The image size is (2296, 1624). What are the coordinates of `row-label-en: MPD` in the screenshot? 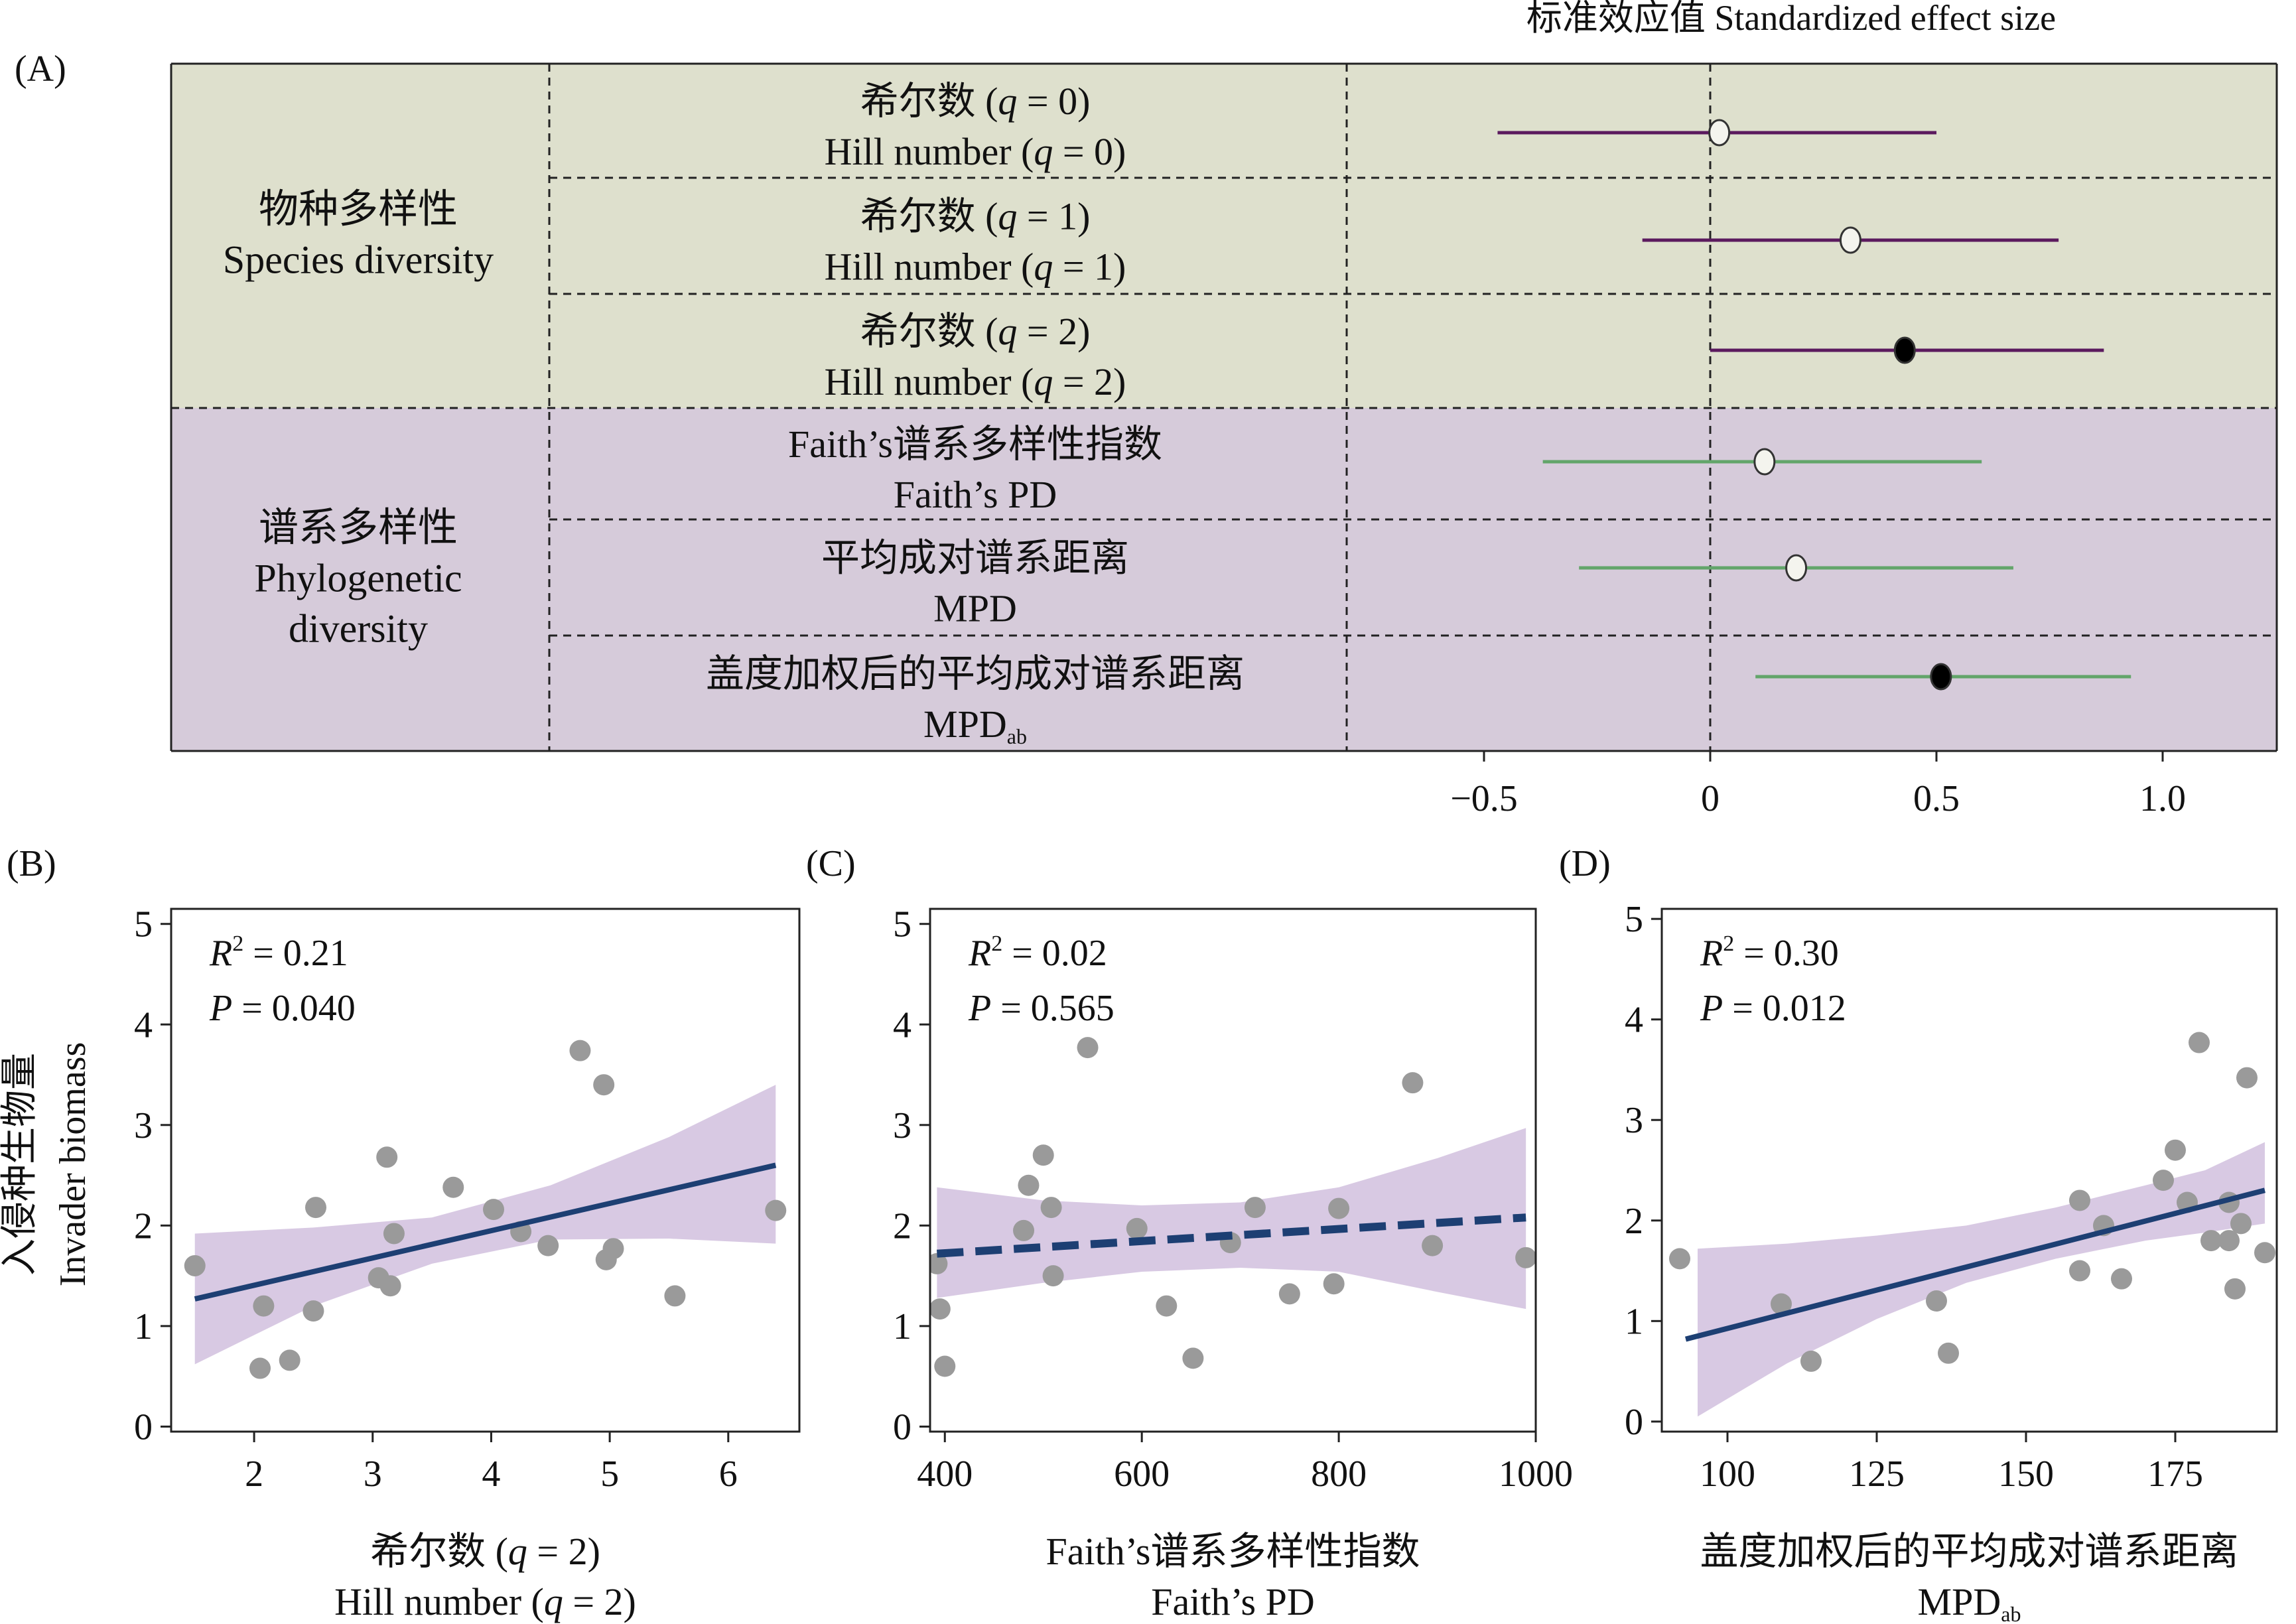 It's located at (975, 608).